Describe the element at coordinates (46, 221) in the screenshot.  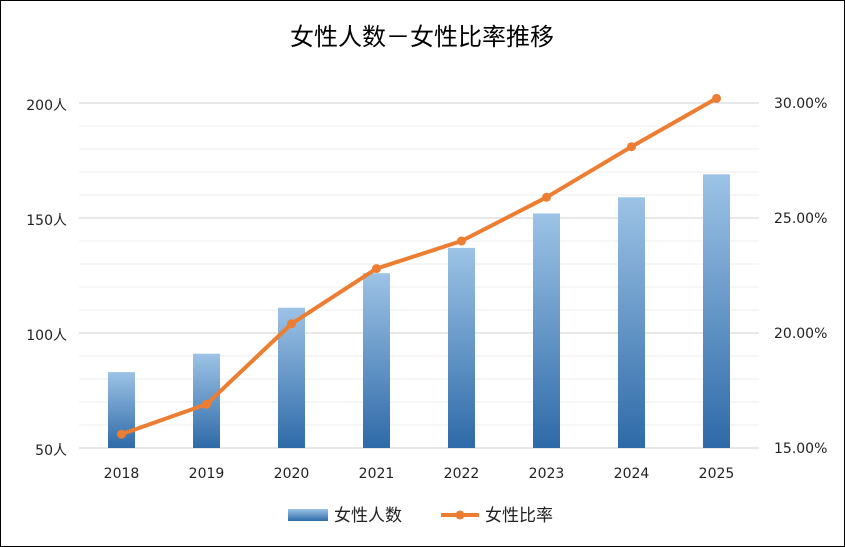
I see `left-tick-label: 150人` at that location.